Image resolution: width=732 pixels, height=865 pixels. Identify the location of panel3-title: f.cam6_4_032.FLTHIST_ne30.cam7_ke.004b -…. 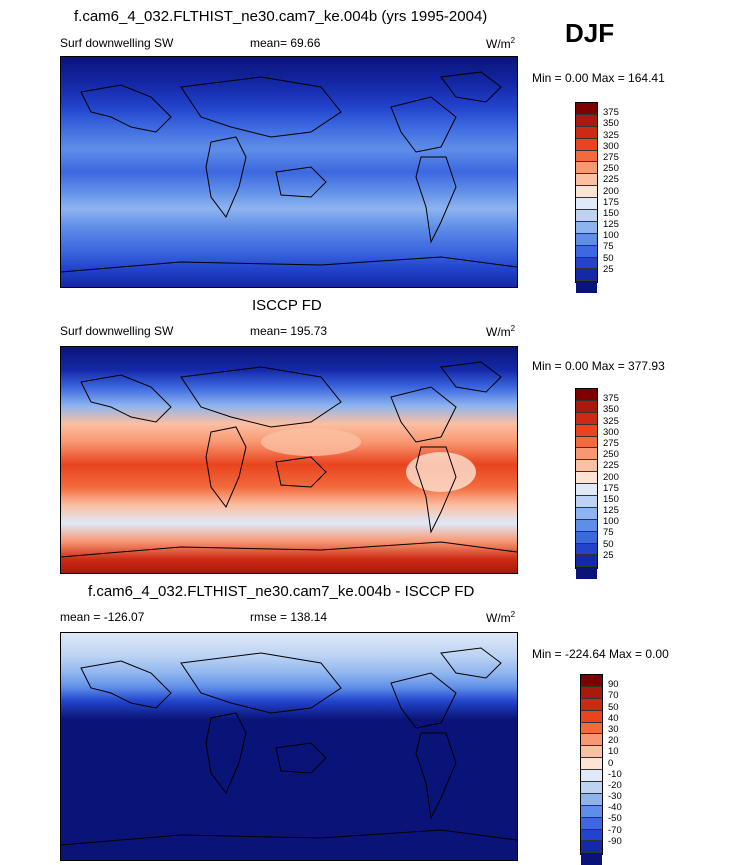
(281, 591).